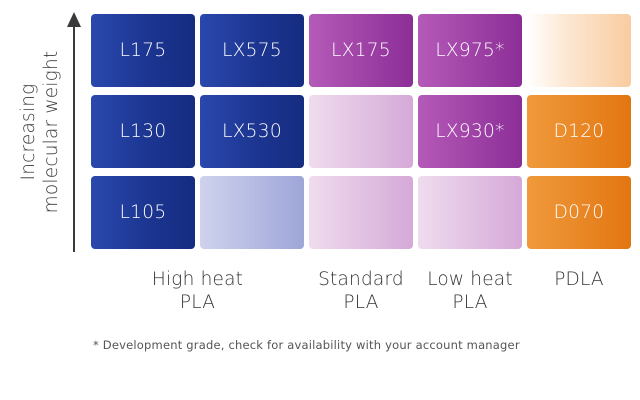  I want to click on grade-cell-l175: L175, so click(143, 50).